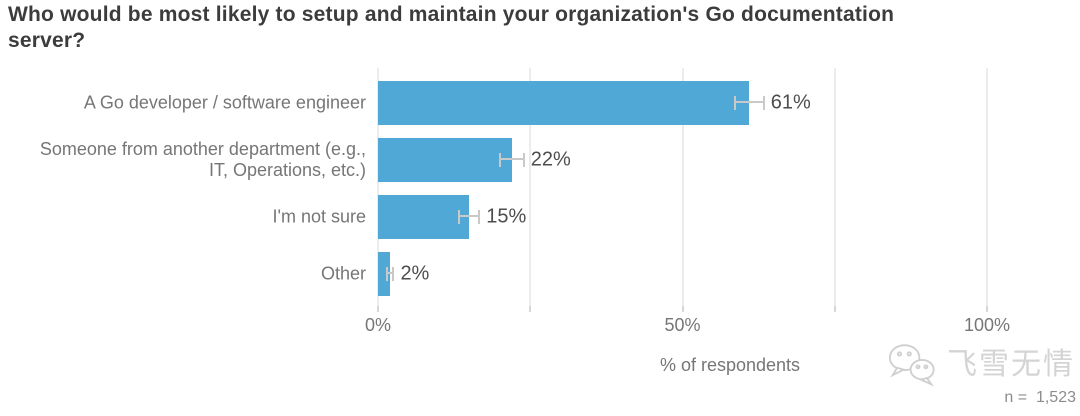 The height and width of the screenshot is (416, 1080). Describe the element at coordinates (506, 216) in the screenshot. I see `value-label: 15%` at that location.